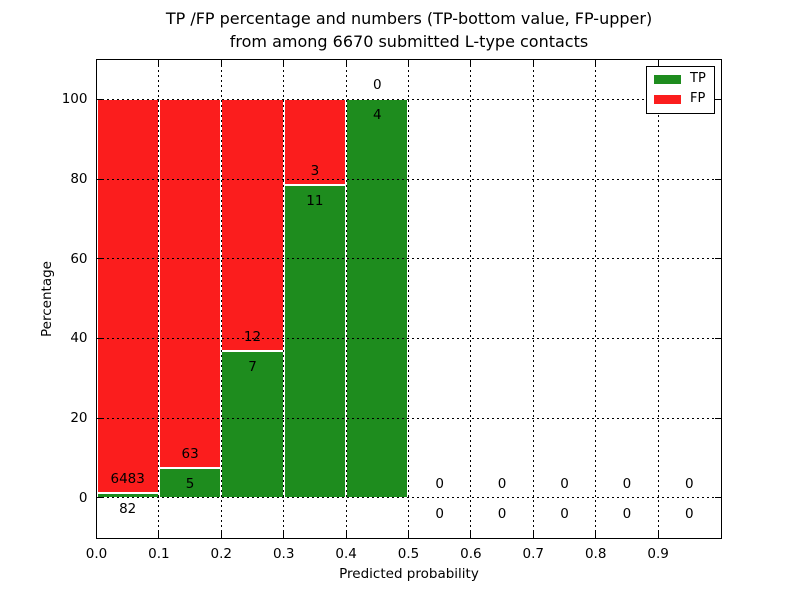  What do you see at coordinates (409, 574) in the screenshot?
I see `x-axis-label: Predicted probability` at bounding box center [409, 574].